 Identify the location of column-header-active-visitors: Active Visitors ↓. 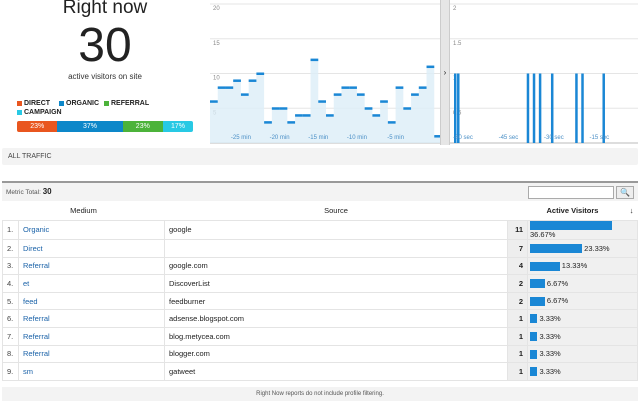
(572, 210).